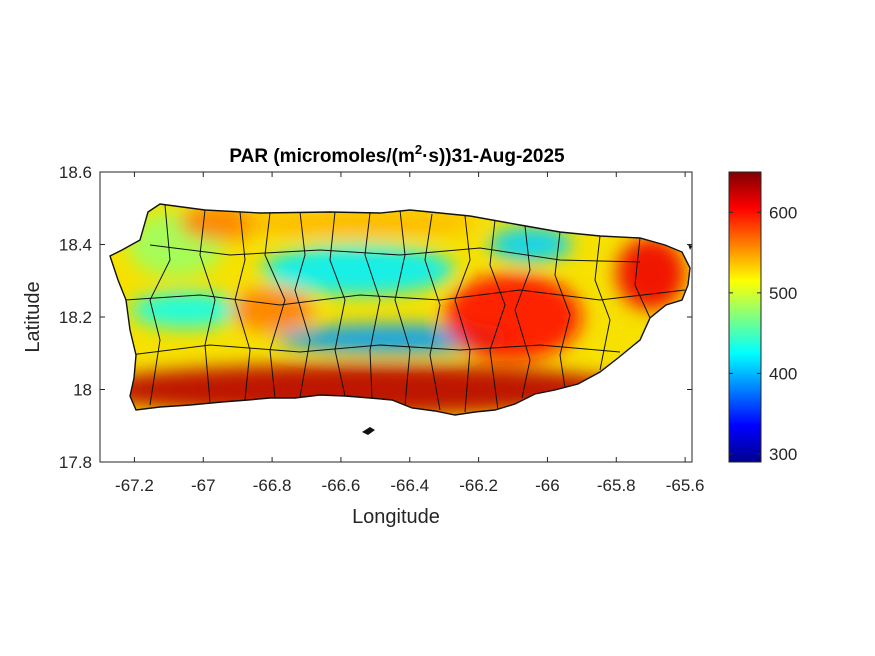  What do you see at coordinates (409, 485) in the screenshot?
I see `x-tick-label: -66.4` at bounding box center [409, 485].